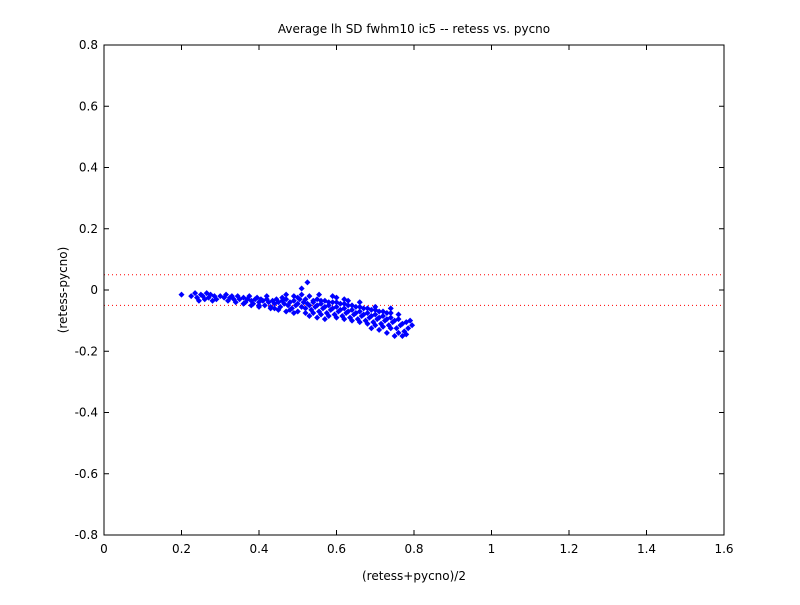 This screenshot has width=800, height=605. What do you see at coordinates (568, 549) in the screenshot?
I see `x-tick-label: 1.2` at bounding box center [568, 549].